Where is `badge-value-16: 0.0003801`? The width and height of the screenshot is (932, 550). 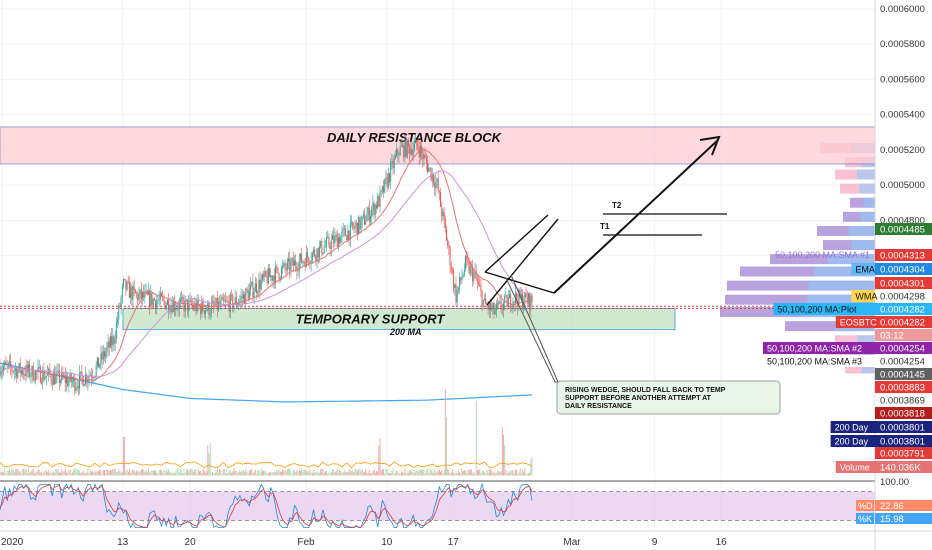
badge-value-16: 0.0003801 is located at coordinates (902, 442).